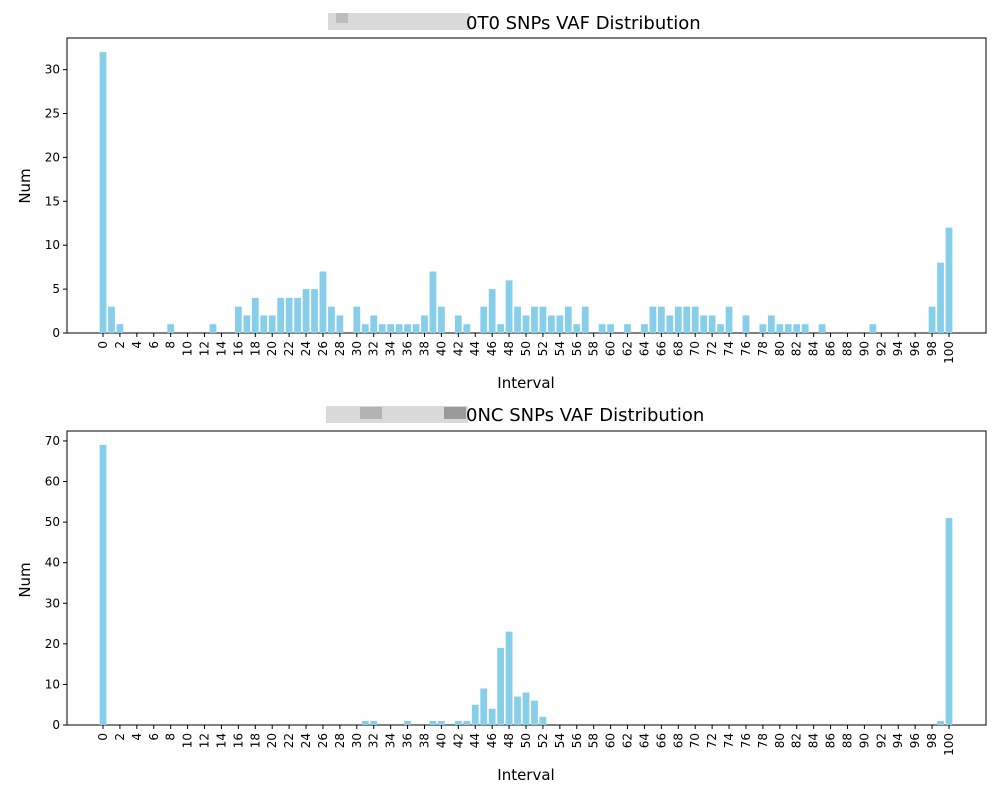 The height and width of the screenshot is (800, 1000). Describe the element at coordinates (103, 737) in the screenshot. I see `x-tick-label: 0` at that location.